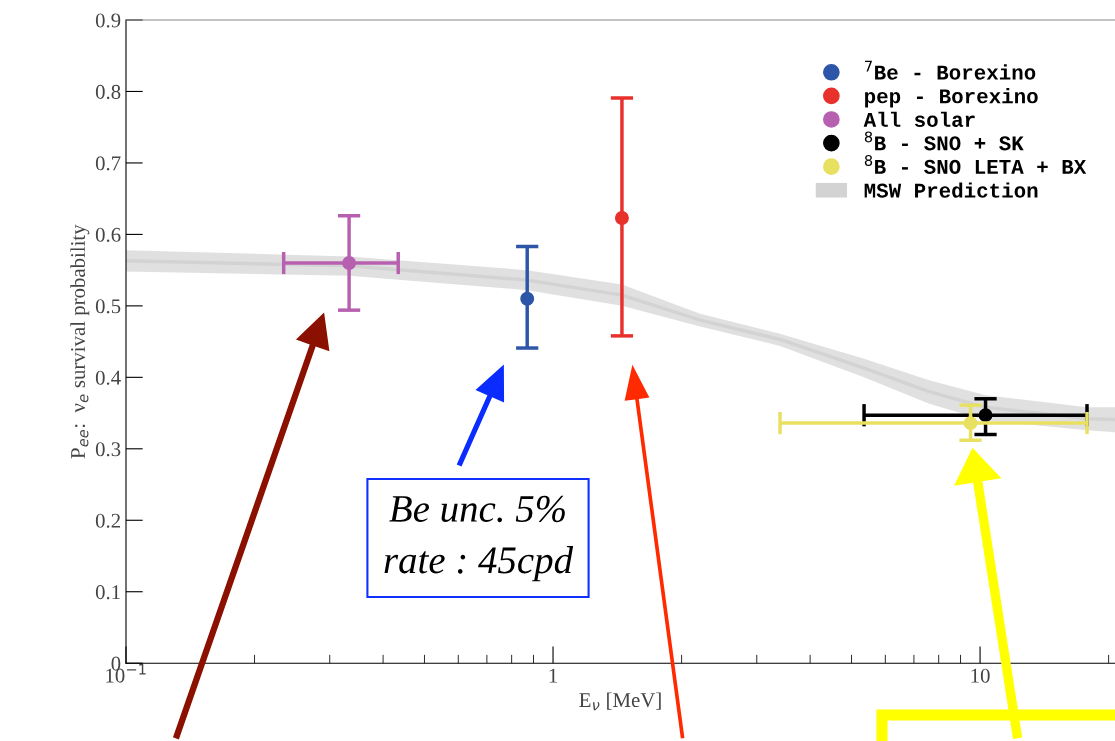  Describe the element at coordinates (108, 449) in the screenshot. I see `y-tick-label: 0.3` at that location.